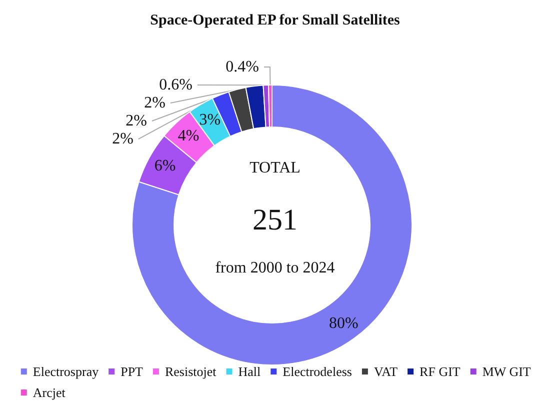 Image resolution: width=550 pixels, height=410 pixels. I want to click on data-label: 3%, so click(210, 119).